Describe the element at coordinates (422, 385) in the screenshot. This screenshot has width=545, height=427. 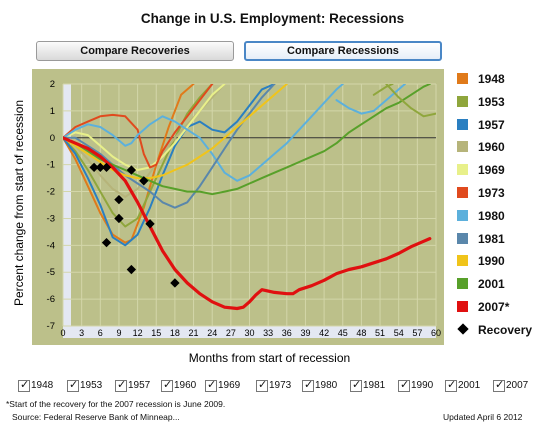
I see `checkbox-label: 1990` at that location.